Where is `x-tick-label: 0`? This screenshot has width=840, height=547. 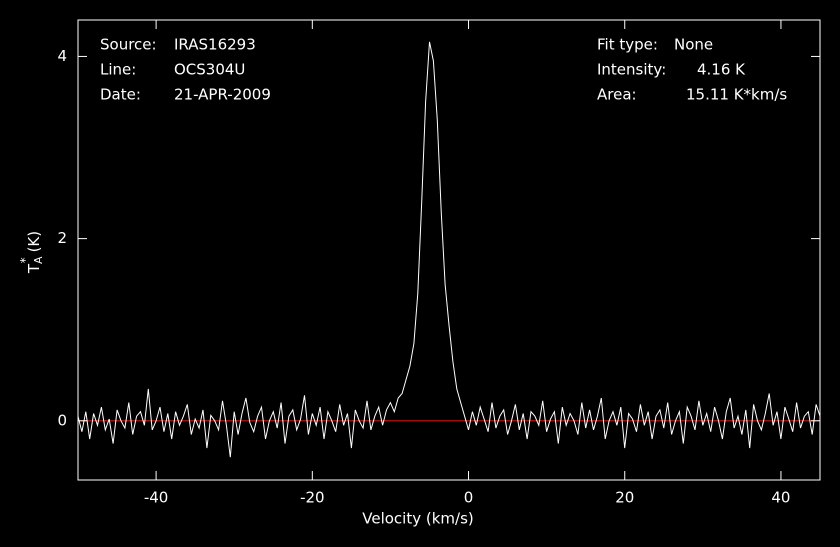 x-tick-label: 0 is located at coordinates (469, 498).